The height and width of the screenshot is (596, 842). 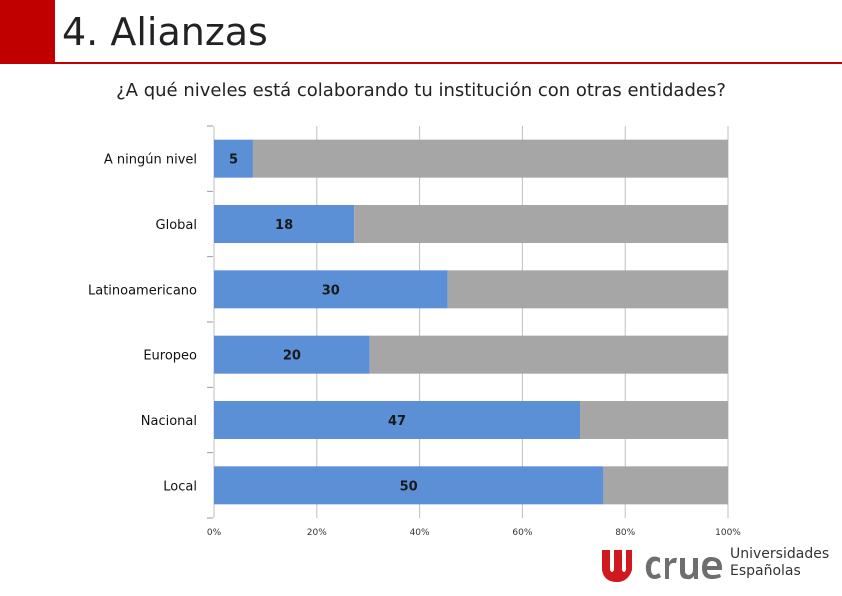 I want to click on data-label: 5, so click(x=233, y=160).